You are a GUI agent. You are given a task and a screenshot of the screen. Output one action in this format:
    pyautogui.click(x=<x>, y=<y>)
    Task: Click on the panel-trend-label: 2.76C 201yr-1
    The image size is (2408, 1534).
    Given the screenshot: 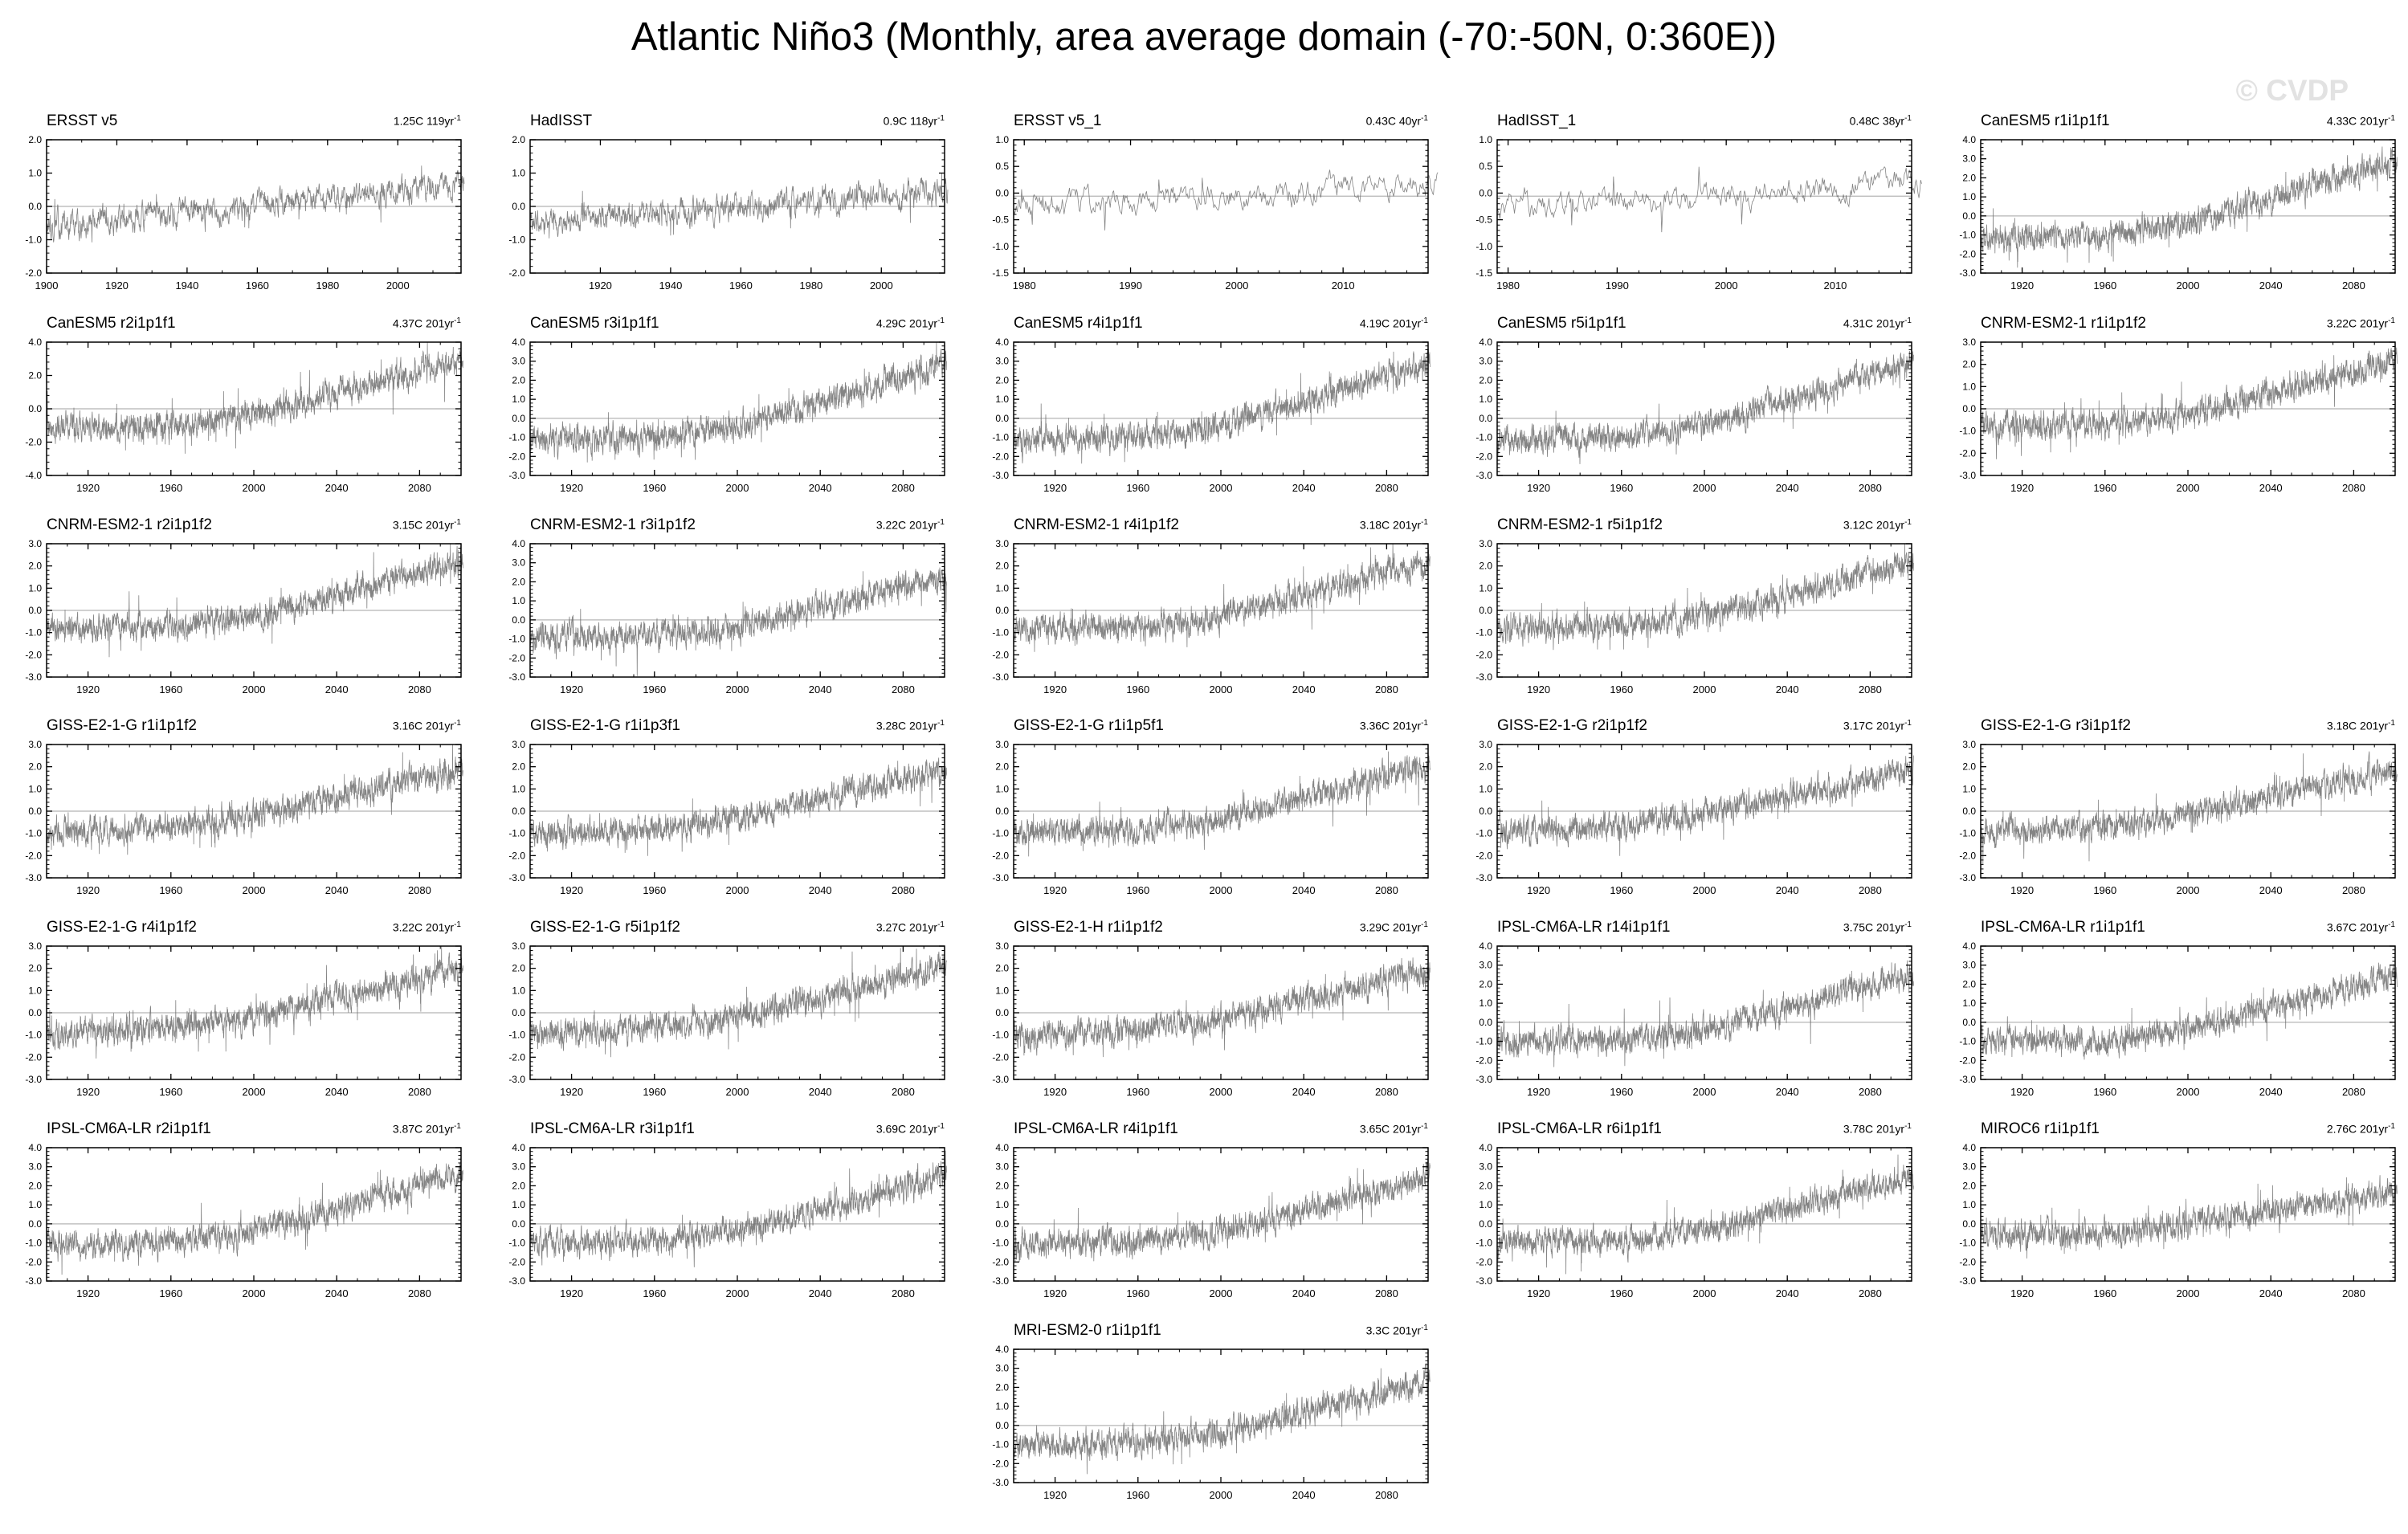 What is the action you would take?
    pyautogui.click(x=2360, y=1129)
    